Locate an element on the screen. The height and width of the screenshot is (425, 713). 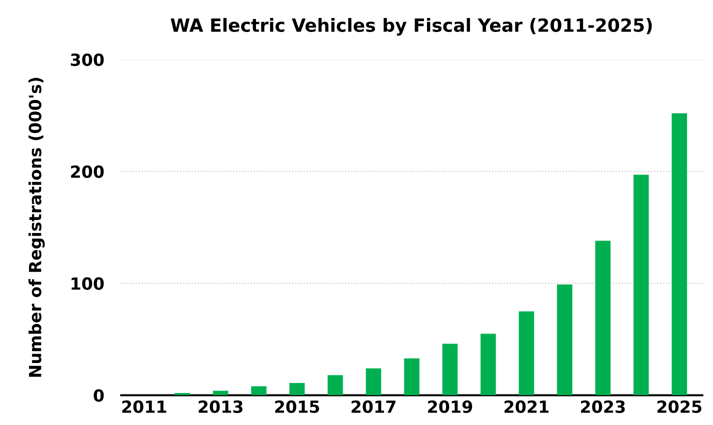
y-tick-label: 300 is located at coordinates (87, 59).